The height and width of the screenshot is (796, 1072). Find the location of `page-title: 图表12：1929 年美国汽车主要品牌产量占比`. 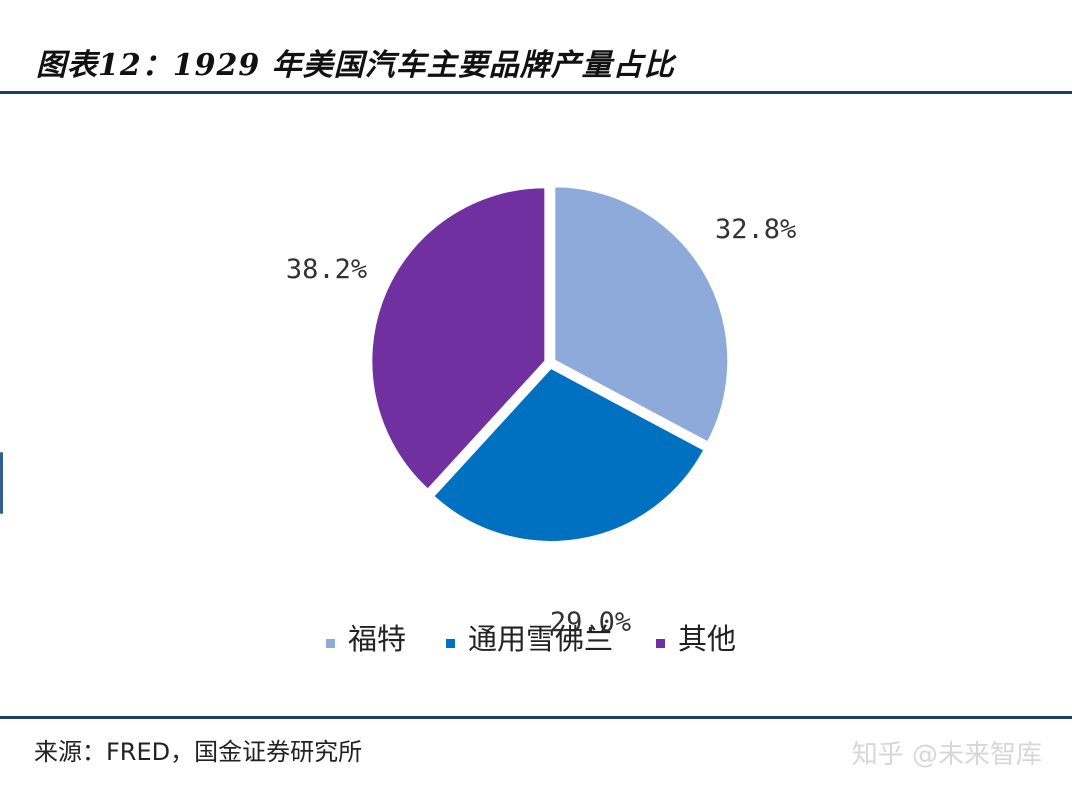

page-title: 图表12：1929 年美国汽车主要品牌产量占比 is located at coordinates (355, 65).